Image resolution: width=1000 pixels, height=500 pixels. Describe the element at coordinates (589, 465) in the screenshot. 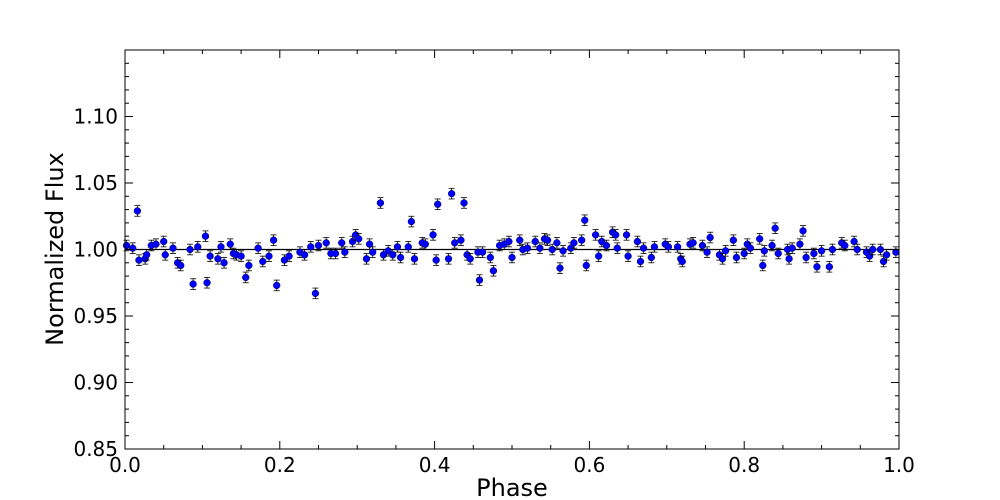

I see `x-tick-label: 0.6` at that location.